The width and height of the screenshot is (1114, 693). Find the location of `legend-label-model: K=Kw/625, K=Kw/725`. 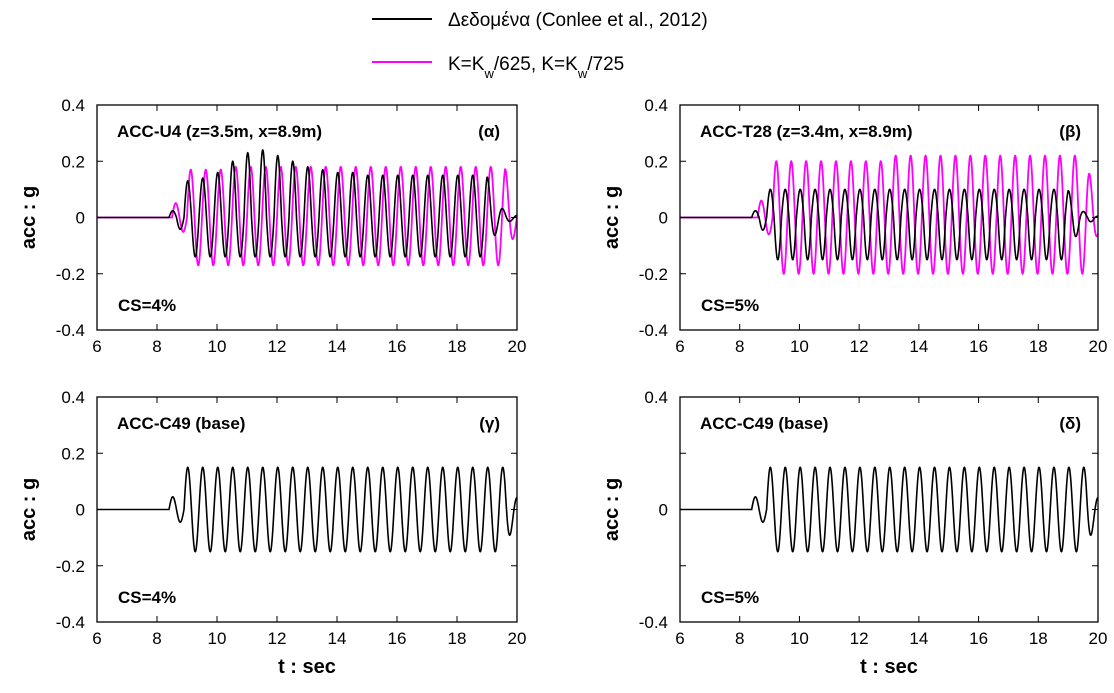

legend-label-model: K=Kw/625, K=Kw/725 is located at coordinates (536, 67).